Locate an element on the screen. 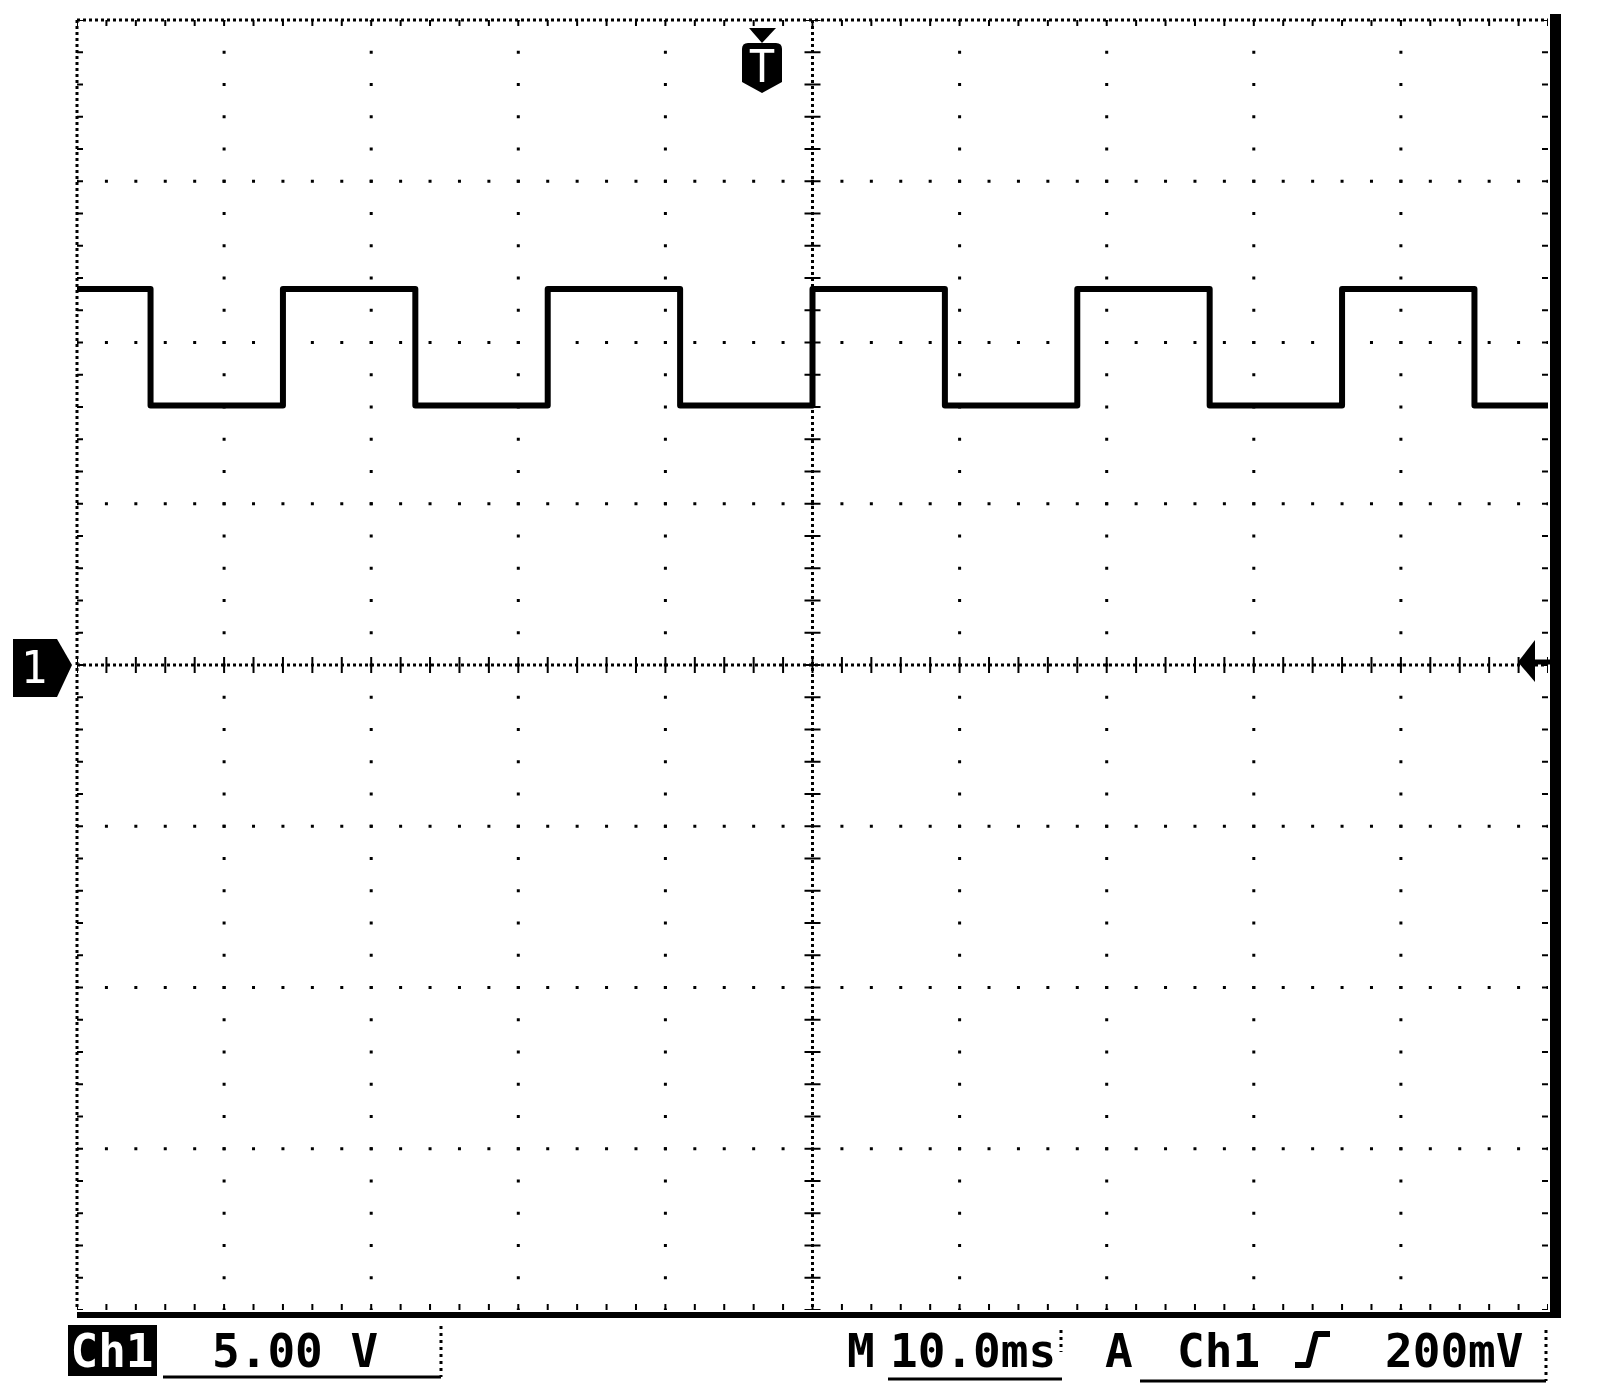  text: A is located at coordinates (1119, 1351).